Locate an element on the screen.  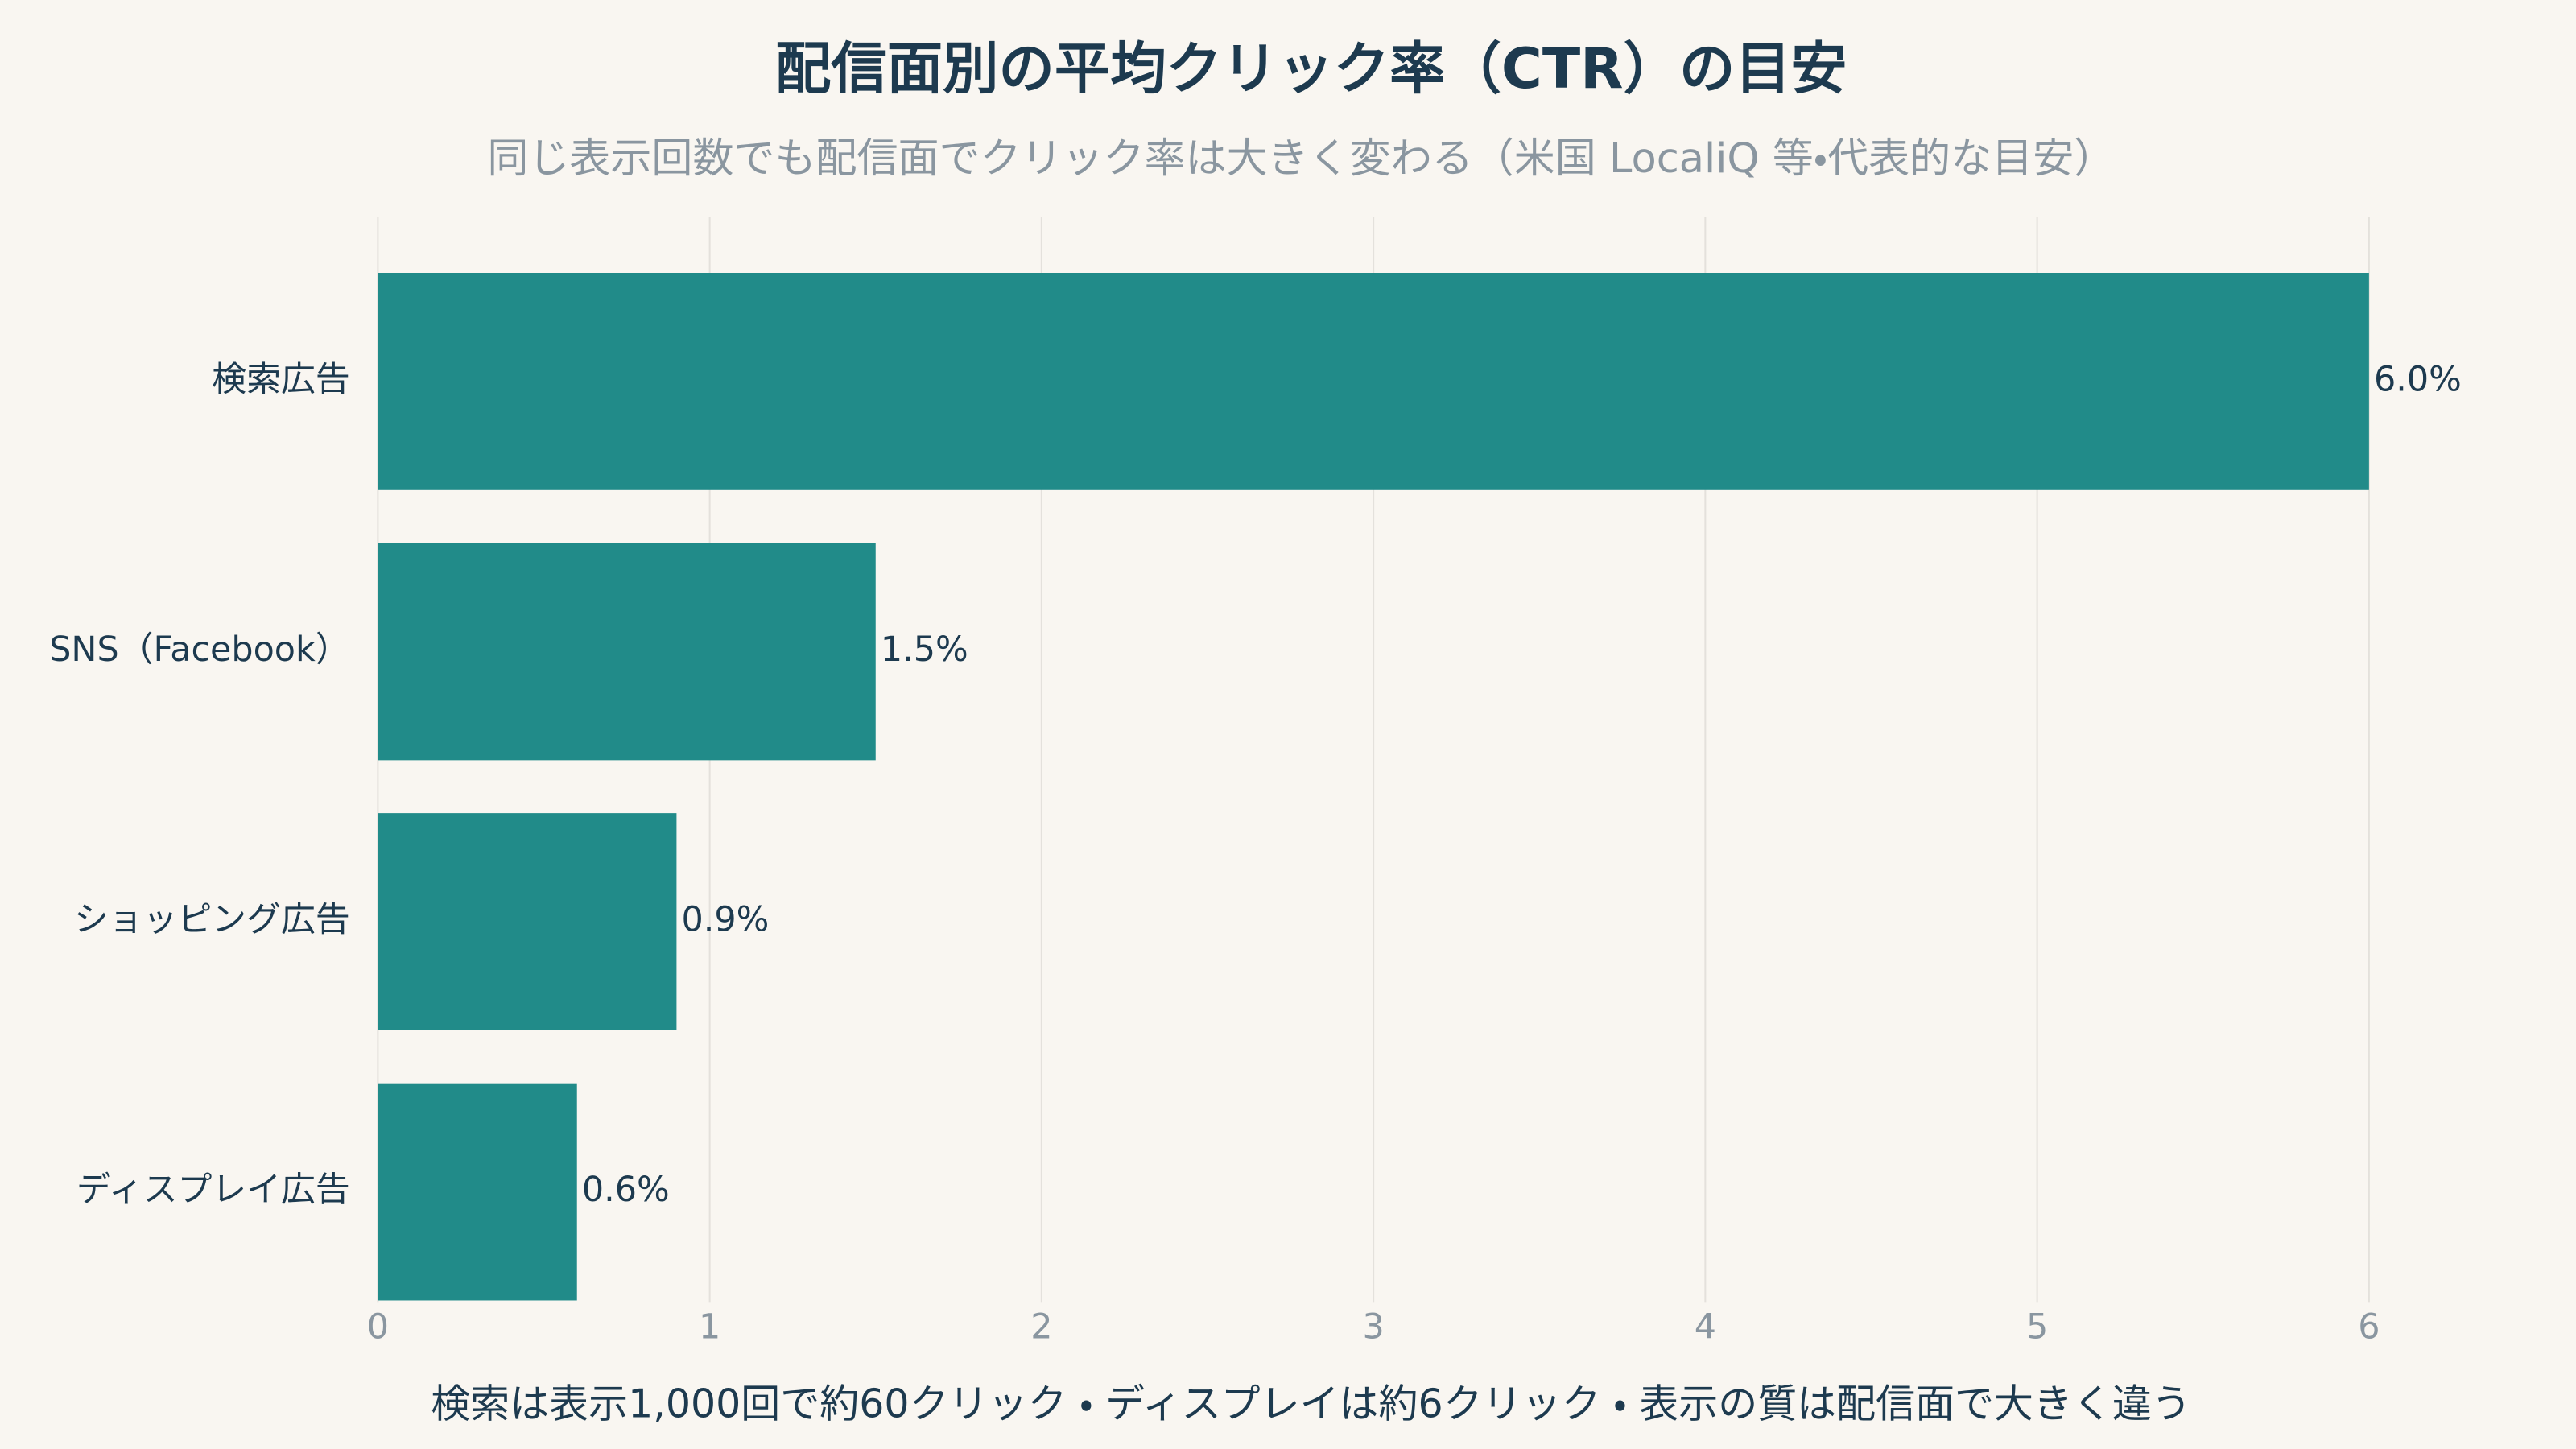
x-tick-label: 5 is located at coordinates (2037, 1327).